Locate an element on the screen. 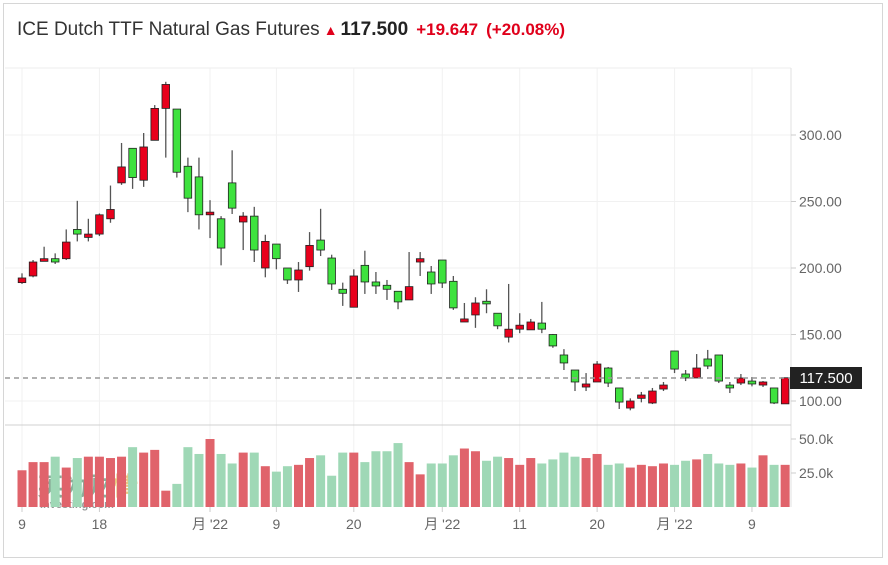 The image size is (888, 565). x-tick-label: 11 is located at coordinates (519, 524).